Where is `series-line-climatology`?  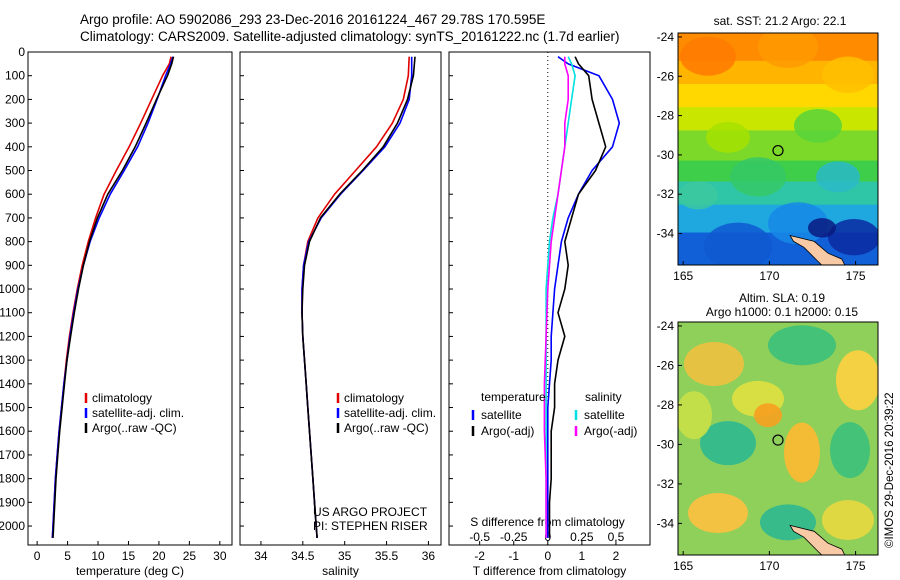 series-line-climatology is located at coordinates (111, 297).